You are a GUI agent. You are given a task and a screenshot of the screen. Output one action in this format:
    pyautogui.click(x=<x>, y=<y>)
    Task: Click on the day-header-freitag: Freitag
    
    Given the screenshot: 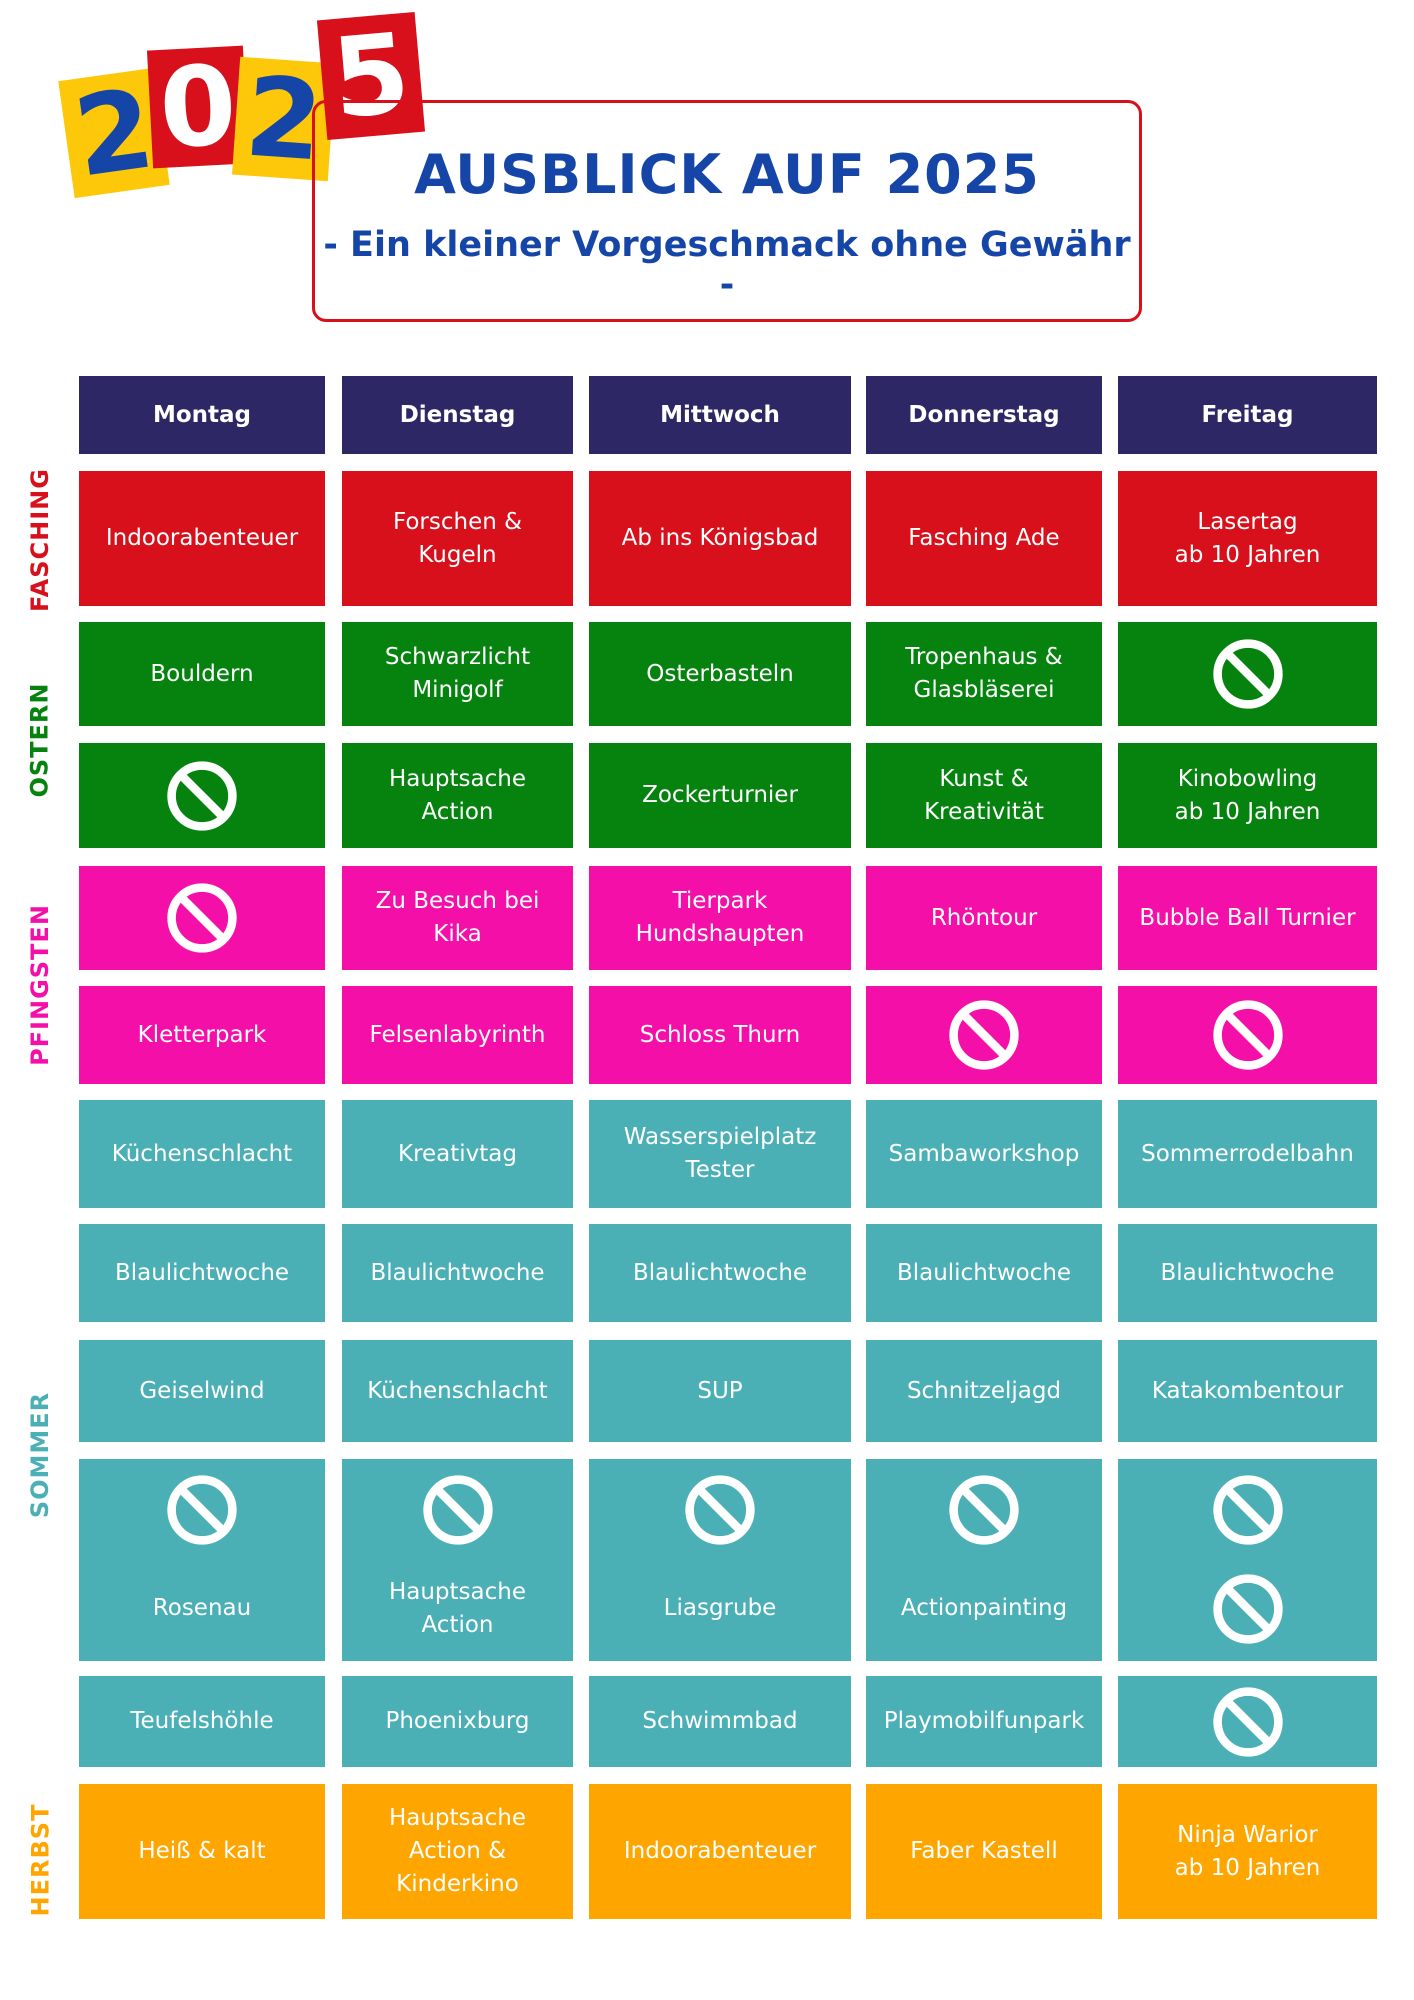 What is the action you would take?
    pyautogui.click(x=1247, y=415)
    